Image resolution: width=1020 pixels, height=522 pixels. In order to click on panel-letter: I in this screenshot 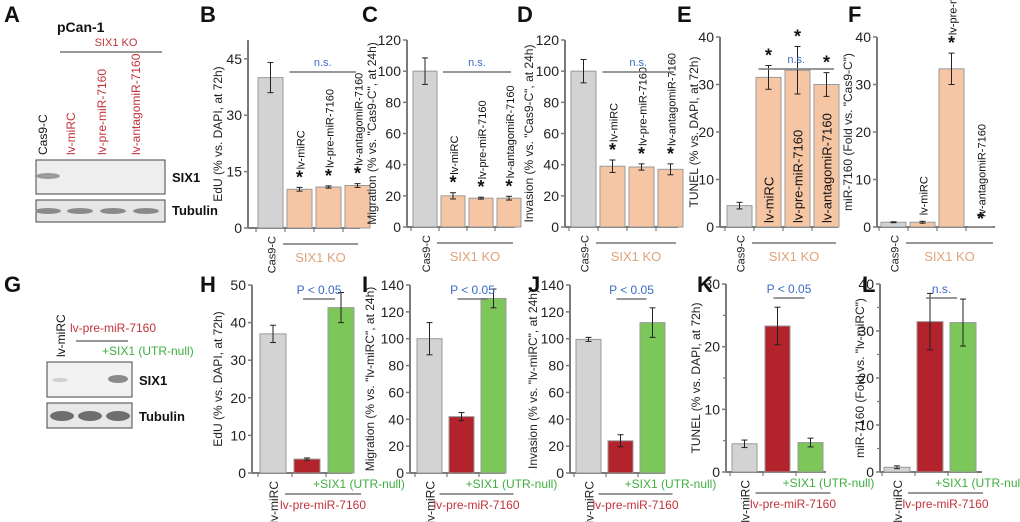, I will do `click(365, 284)`.